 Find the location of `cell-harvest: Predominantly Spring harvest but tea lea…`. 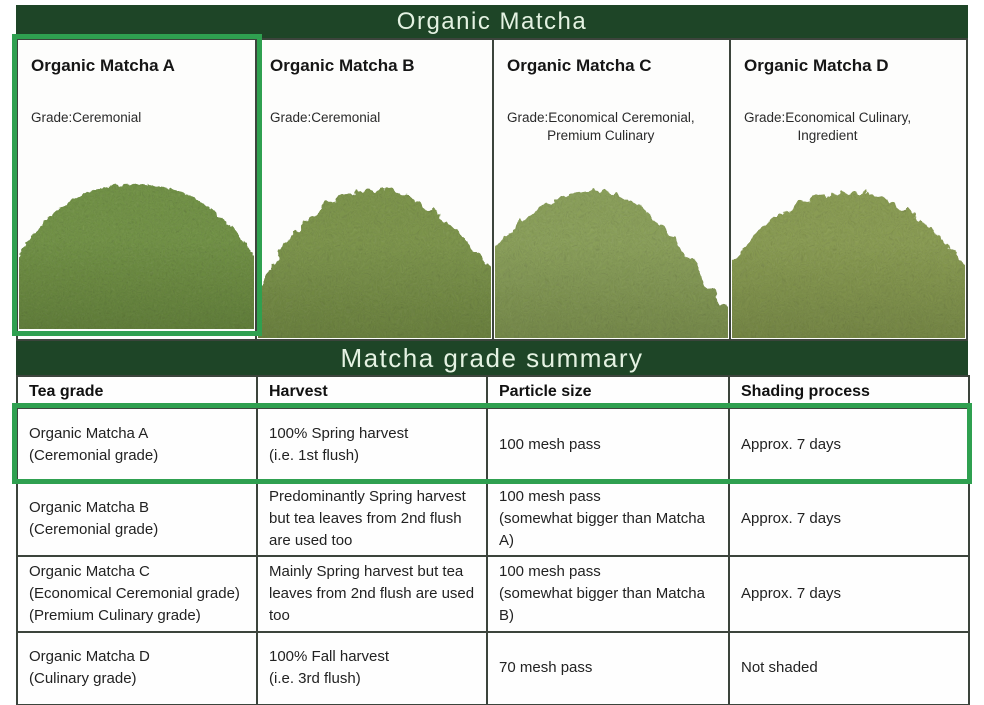

cell-harvest: Predominantly Spring harvest but tea lea… is located at coordinates (372, 518).